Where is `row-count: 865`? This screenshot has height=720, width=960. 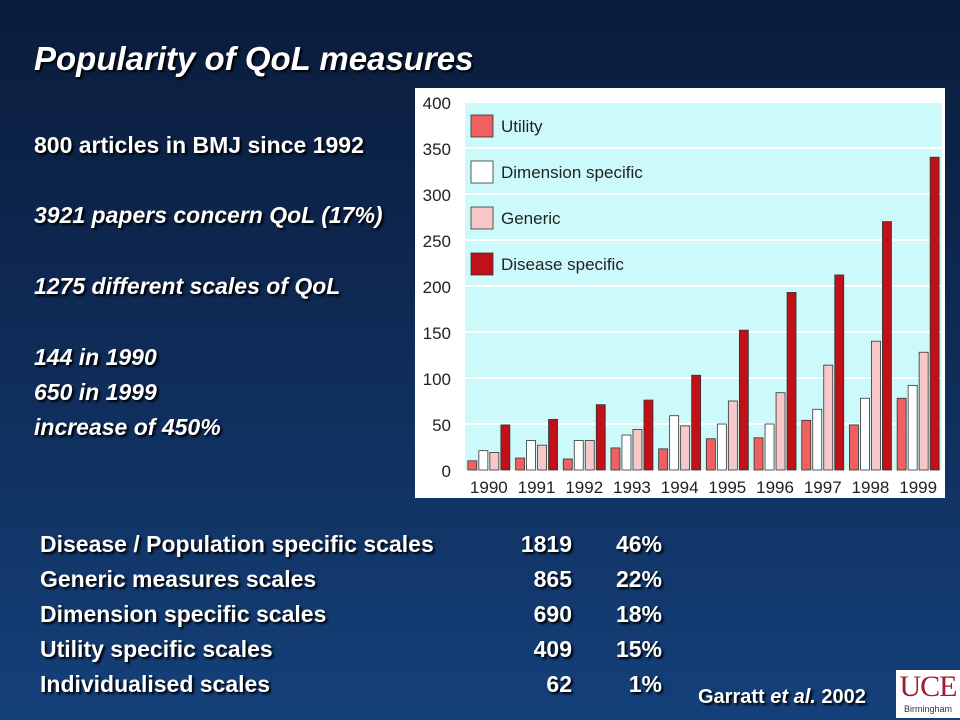
row-count: 865 is located at coordinates (552, 579).